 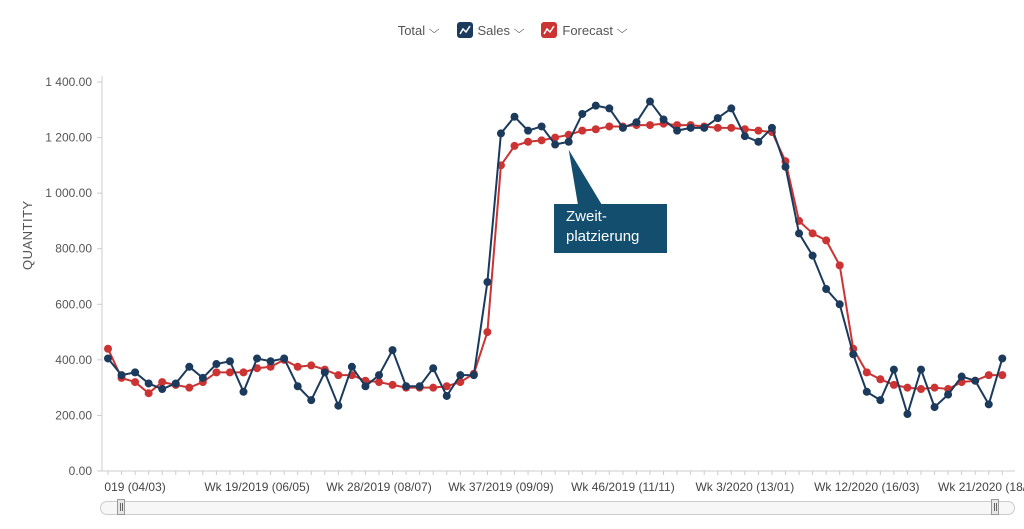 I want to click on y-tick-label: 200.00, so click(x=73, y=415).